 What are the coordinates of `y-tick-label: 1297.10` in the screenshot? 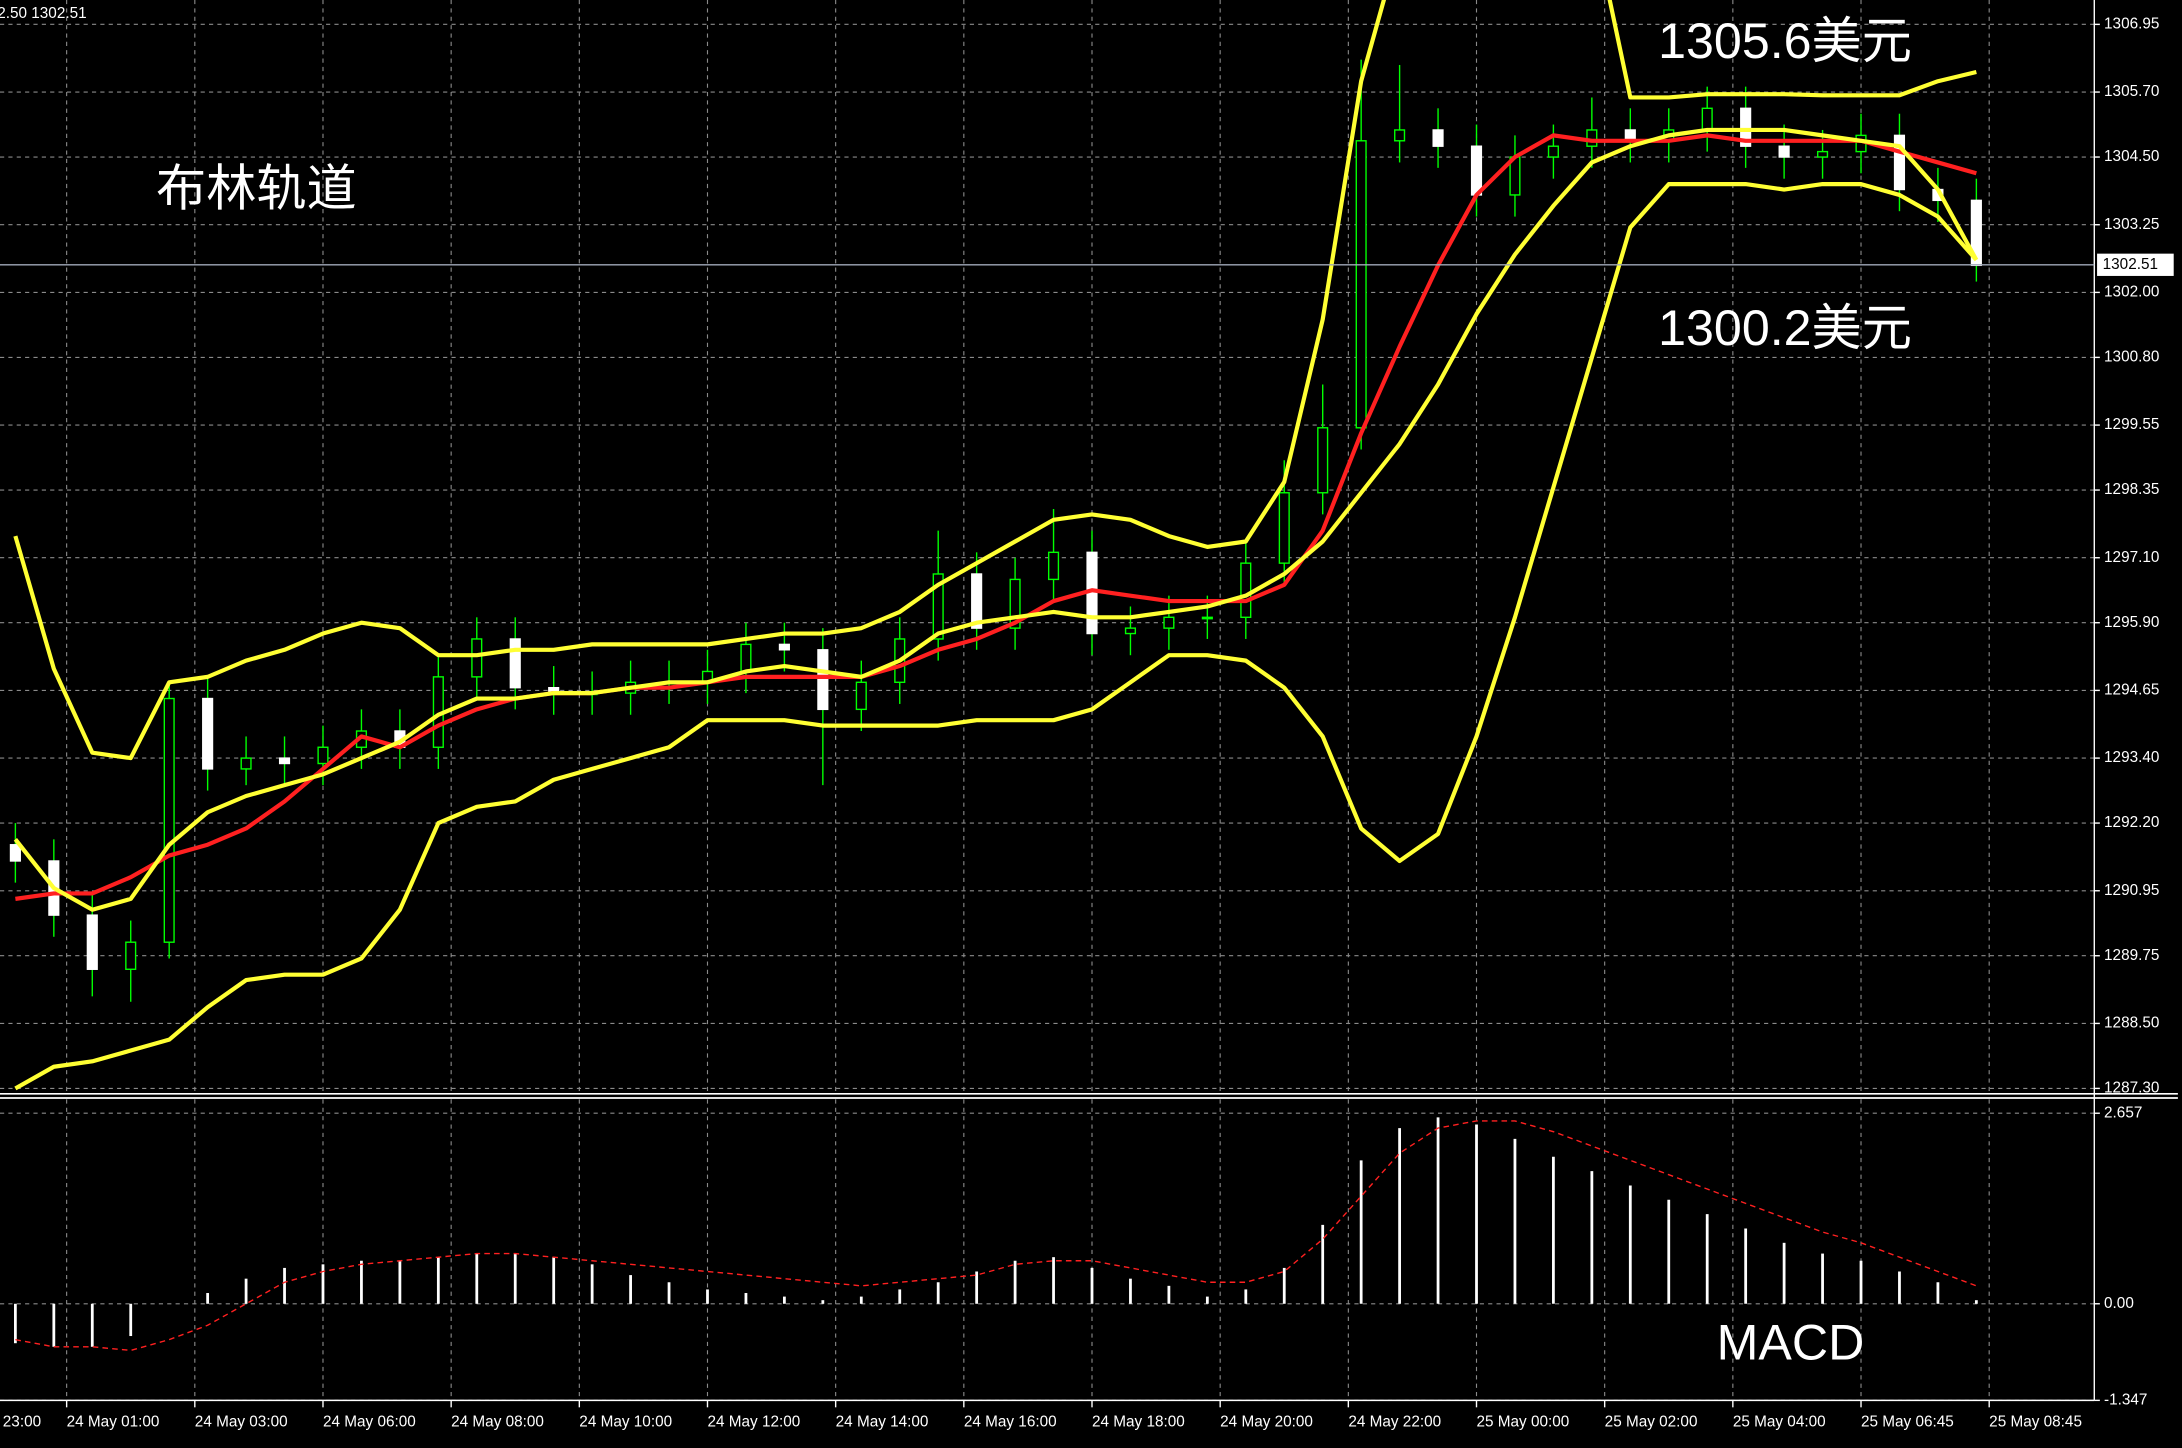 It's located at (2131, 557).